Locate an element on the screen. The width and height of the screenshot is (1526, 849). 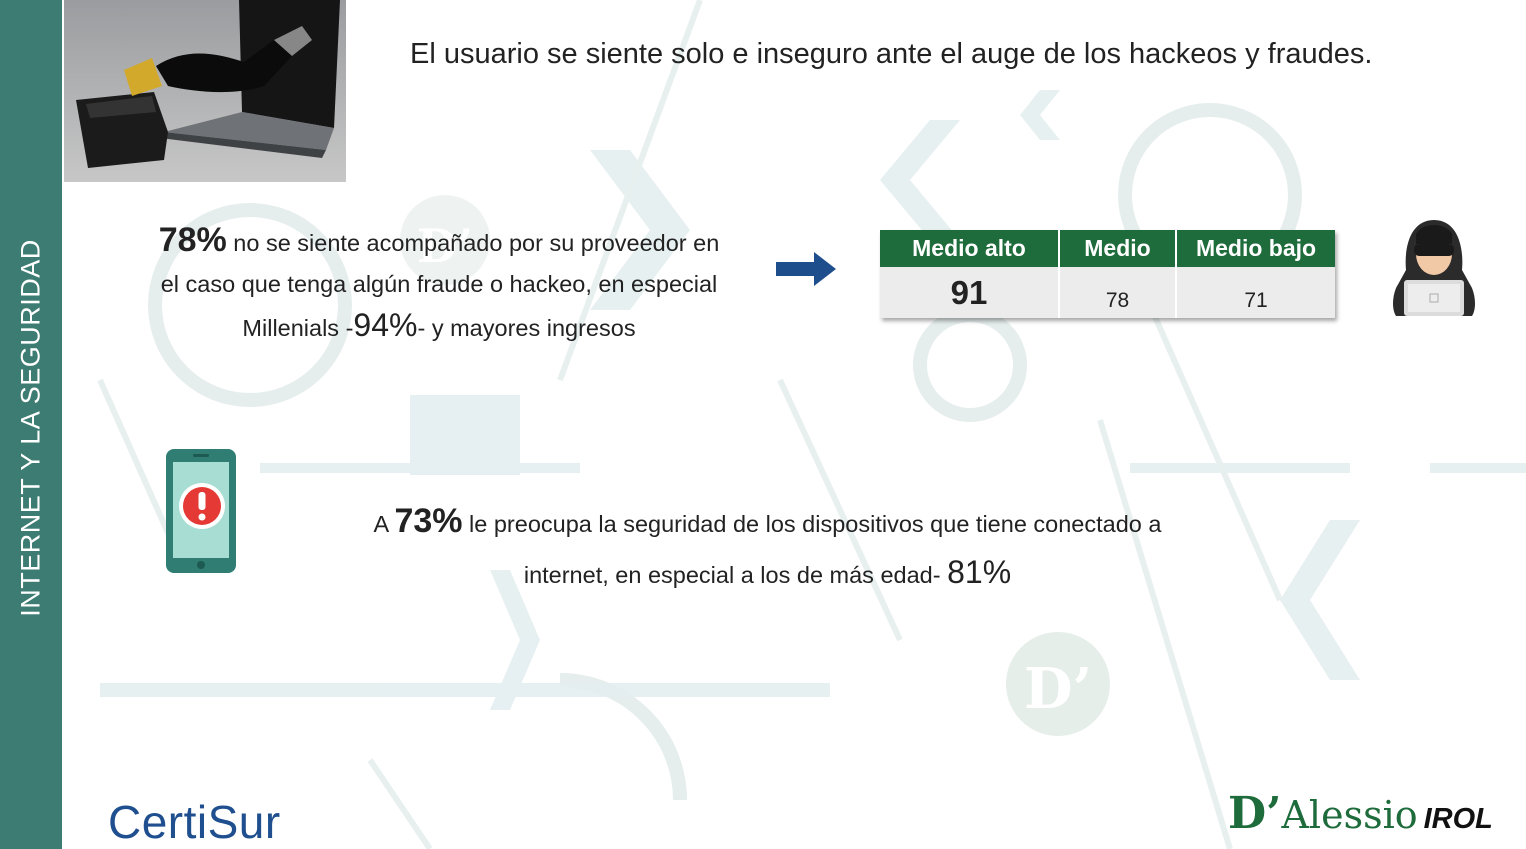
hacker-icon is located at coordinates (1434, 268).